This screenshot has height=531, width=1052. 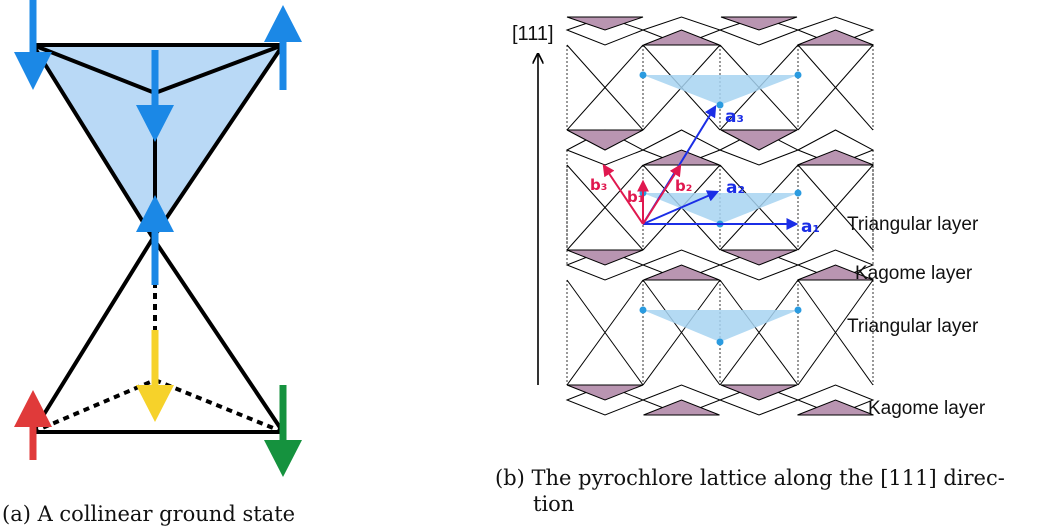 I want to click on vector-b2, so click(x=662, y=194).